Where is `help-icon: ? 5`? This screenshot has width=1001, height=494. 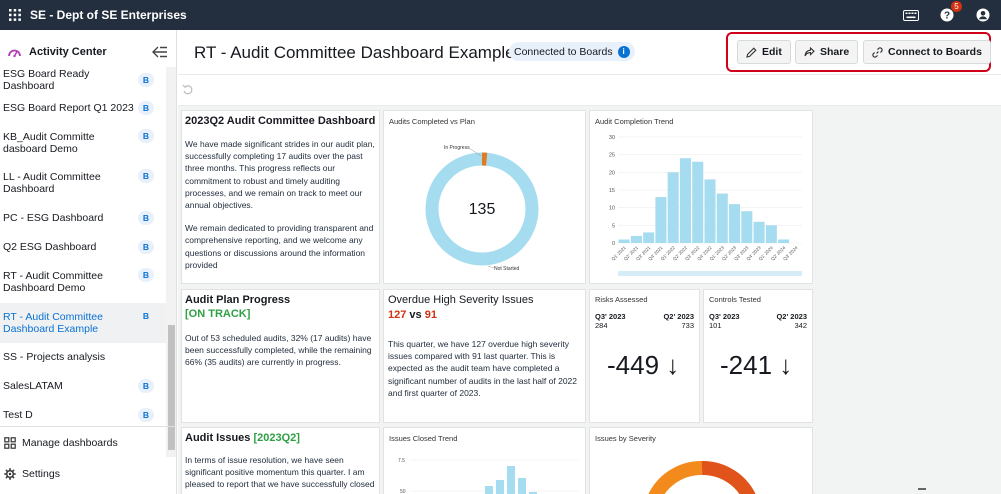 help-icon: ? 5 is located at coordinates (949, 13).